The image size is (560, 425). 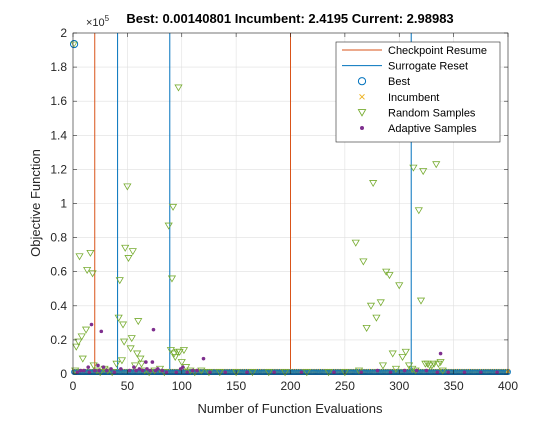 I want to click on y-axis-exponent: ×10⁵, so click(x=98, y=21).